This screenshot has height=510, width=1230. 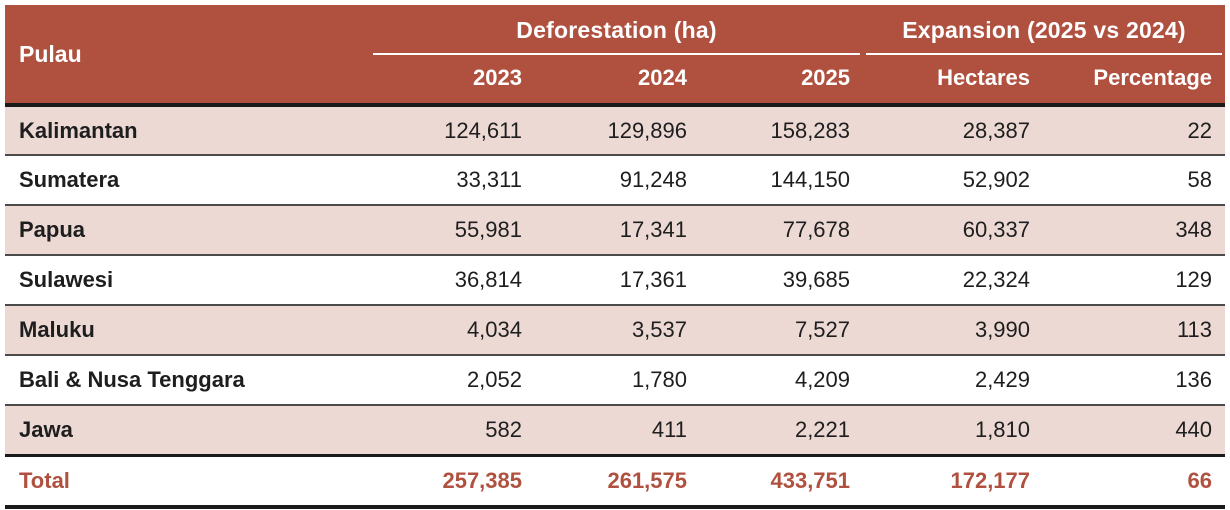 What do you see at coordinates (669, 429) in the screenshot?
I see `cell-value: 411` at bounding box center [669, 429].